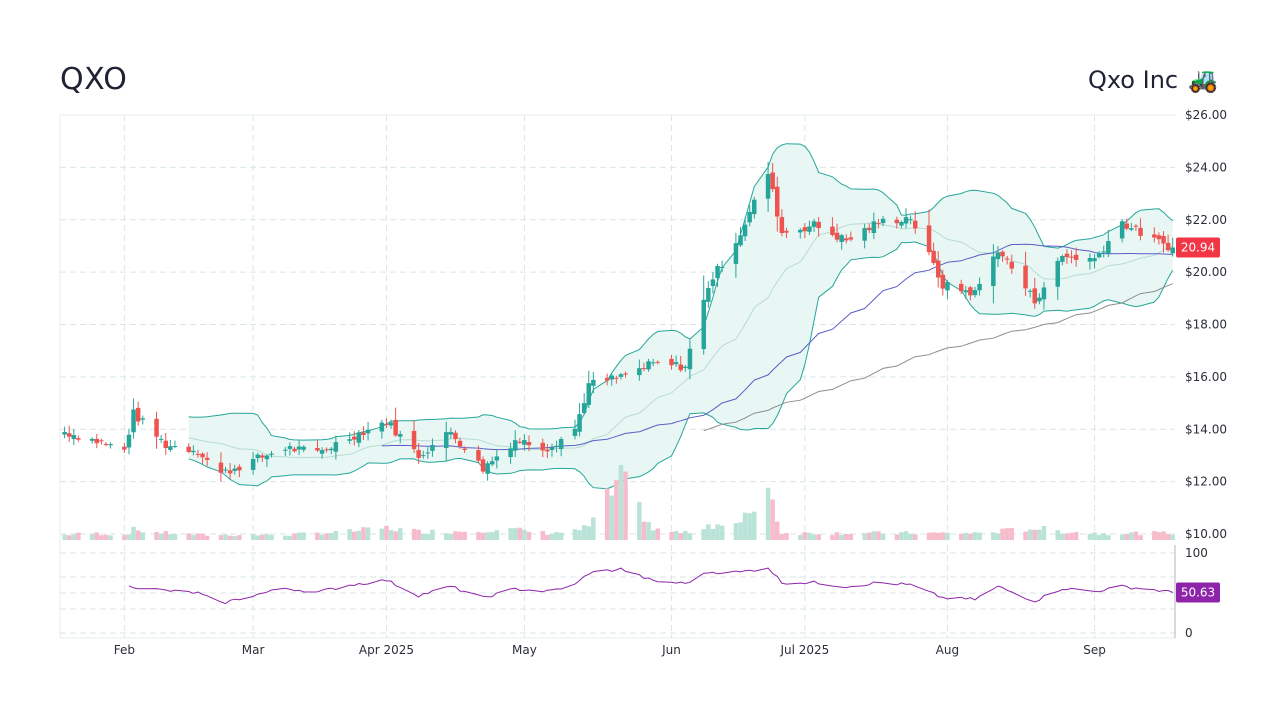 This screenshot has height=720, width=1280. What do you see at coordinates (124, 650) in the screenshot?
I see `time-tick-label: Feb` at bounding box center [124, 650].